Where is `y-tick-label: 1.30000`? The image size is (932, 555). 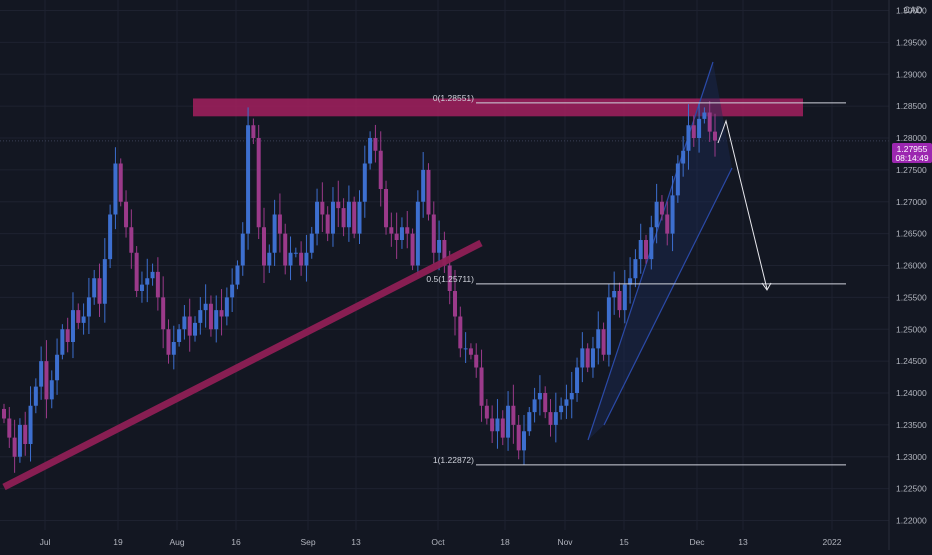
y-tick-label: 1.30000 is located at coordinates (911, 11).